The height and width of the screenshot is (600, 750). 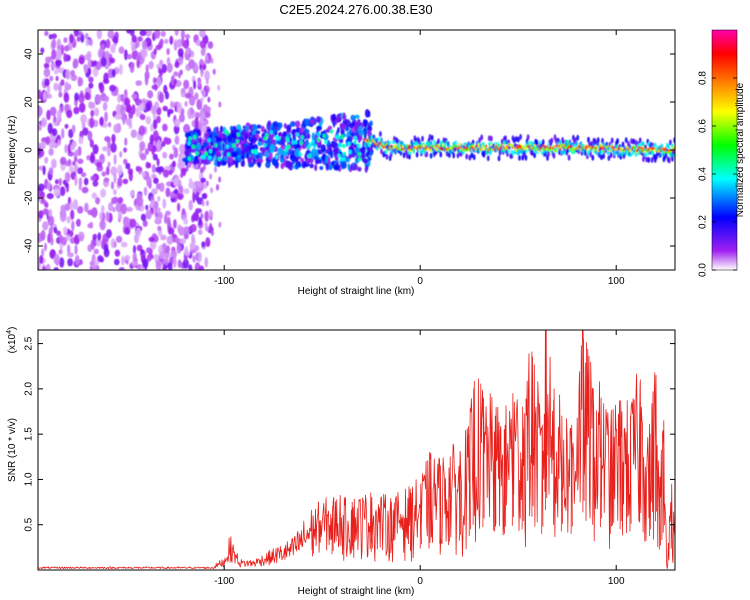 What do you see at coordinates (420, 281) in the screenshot?
I see `spectrogram-x-tick-label: 0` at bounding box center [420, 281].